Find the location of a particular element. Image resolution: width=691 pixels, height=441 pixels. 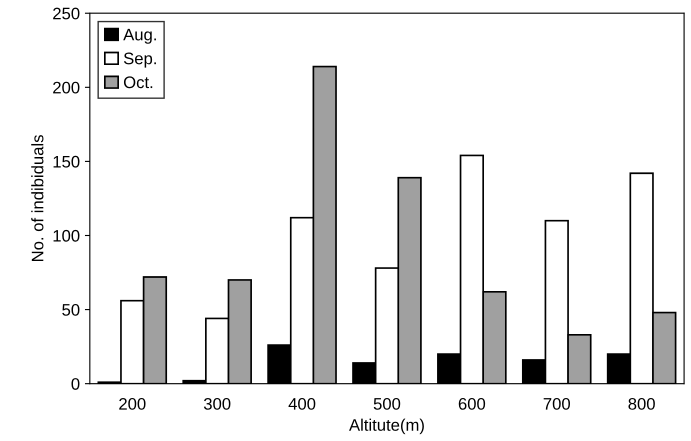

y-tick-label: 50 is located at coordinates (71, 310).